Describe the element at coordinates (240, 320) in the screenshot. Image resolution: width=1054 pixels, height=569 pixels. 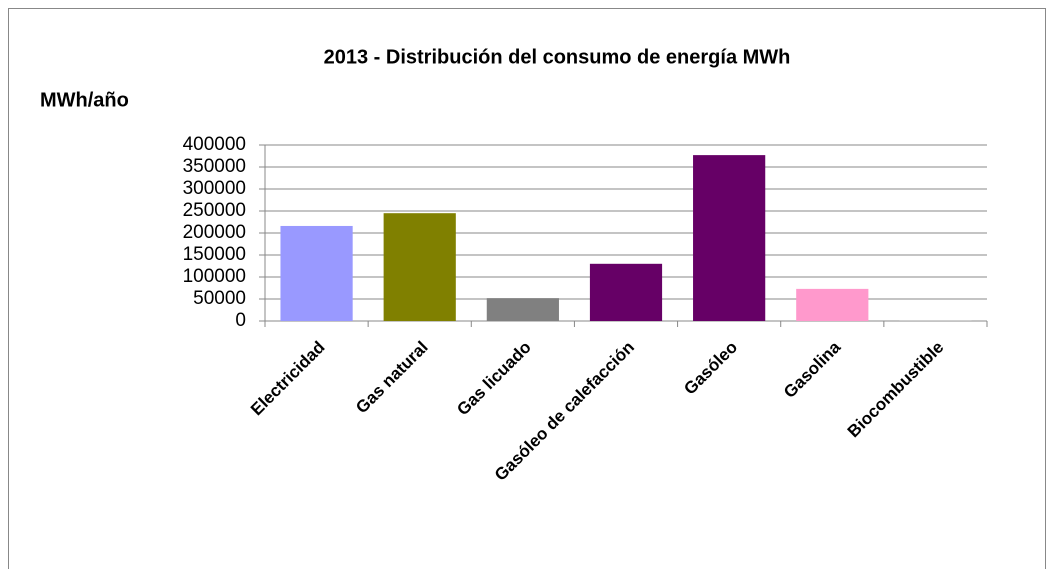
I see `y-tick-label: 0` at that location.